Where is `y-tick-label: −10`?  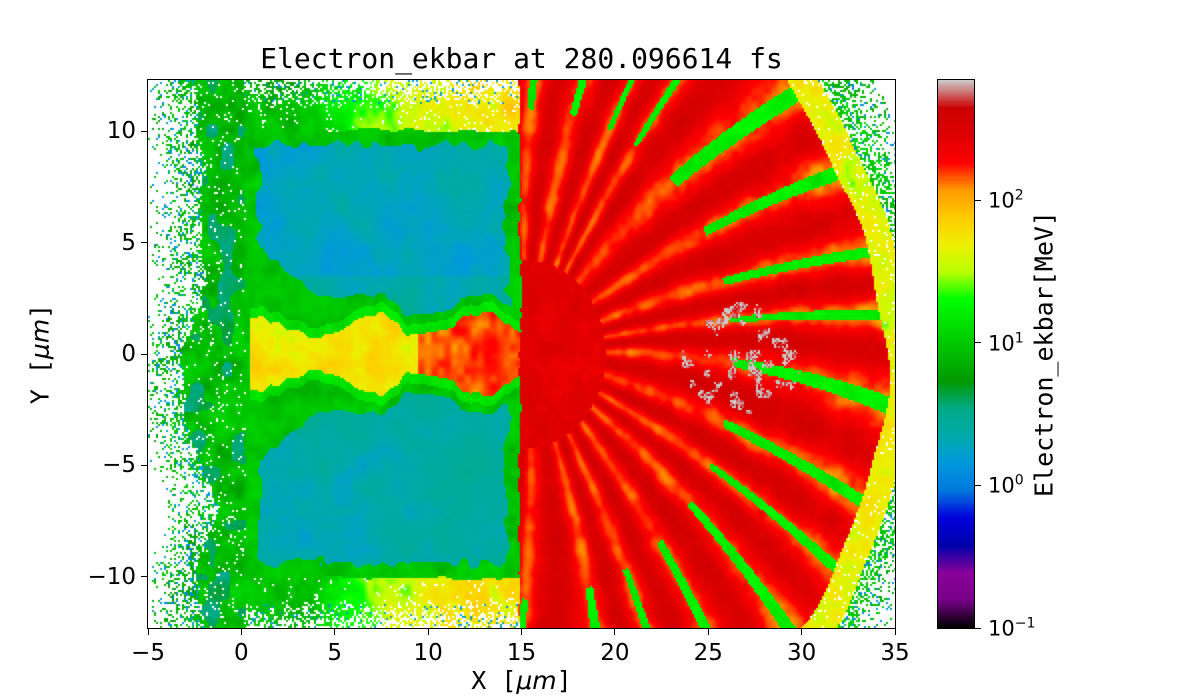 y-tick-label: −10 is located at coordinates (111, 576).